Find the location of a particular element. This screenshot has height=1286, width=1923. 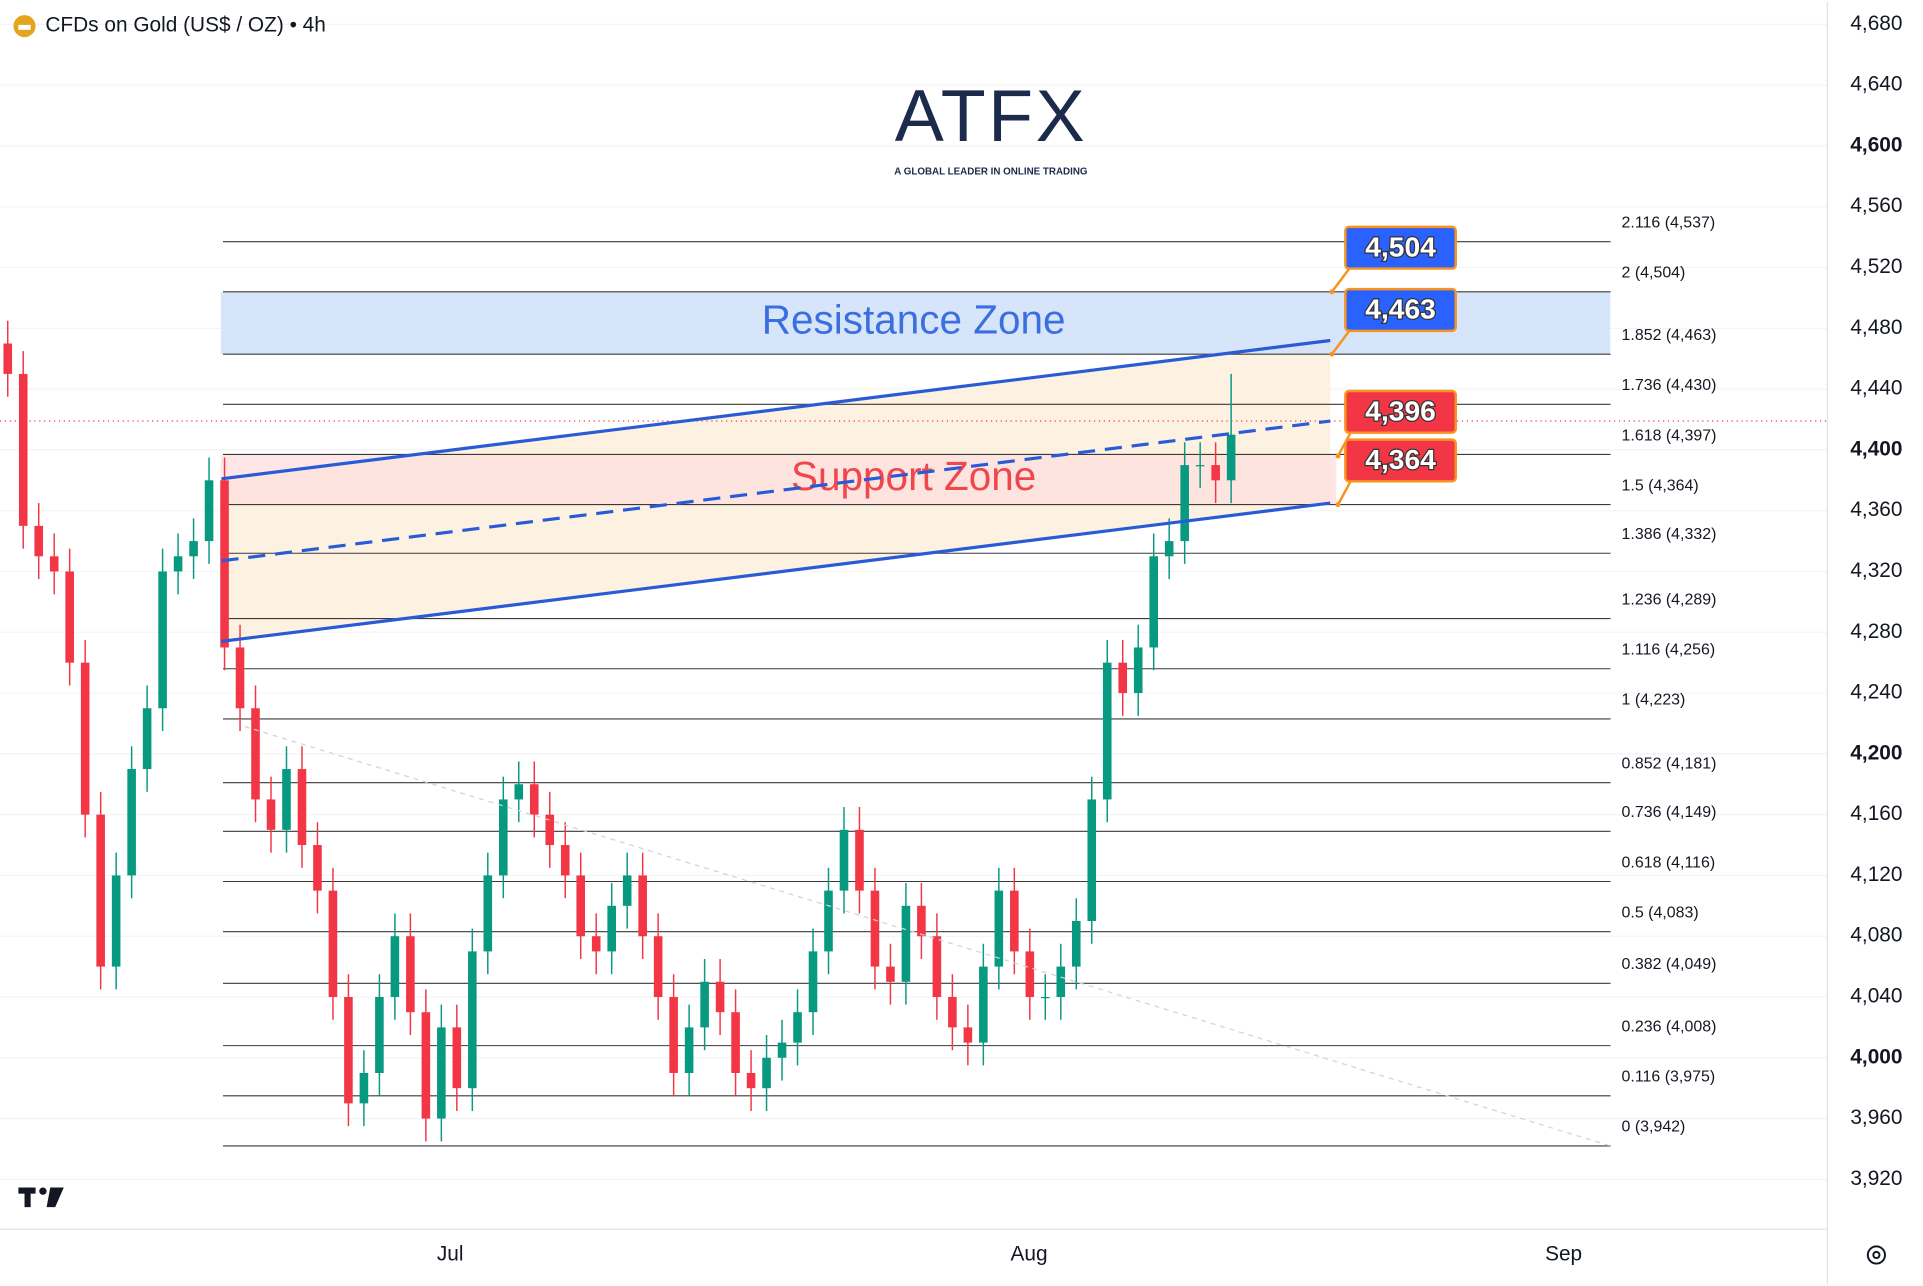

fib-label: 0.116 (3,975) is located at coordinates (1669, 1077).